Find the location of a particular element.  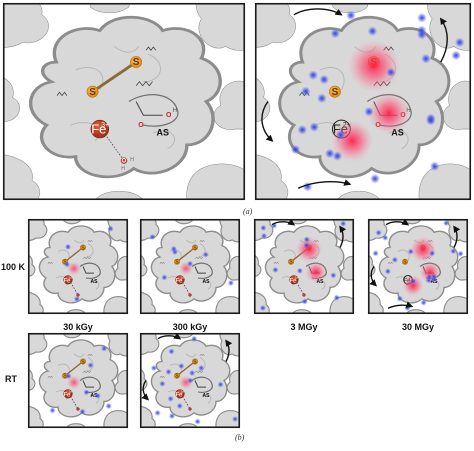

part-label-a: (a) is located at coordinates (248, 211).